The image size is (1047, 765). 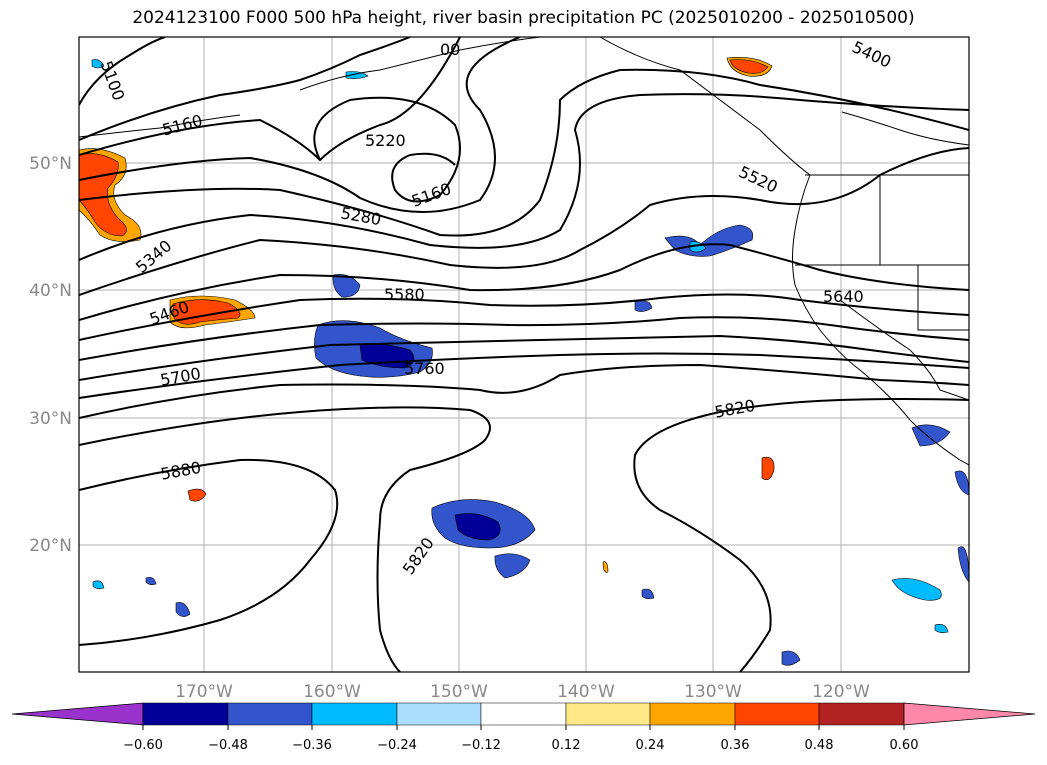 I want to click on lon-label-120w: 120°W, so click(x=841, y=692).